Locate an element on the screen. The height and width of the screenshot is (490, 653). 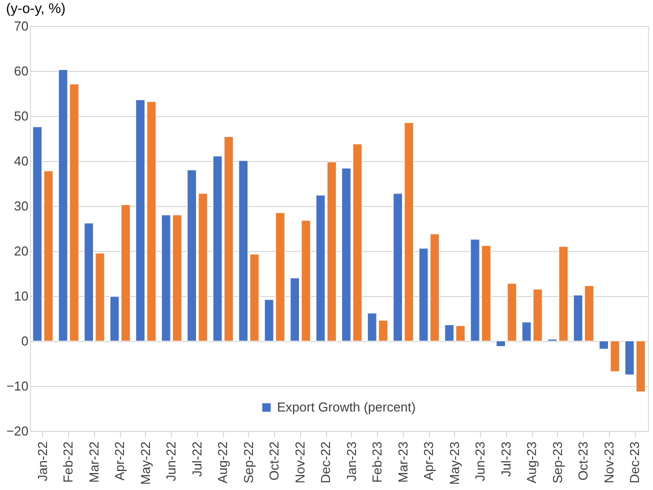
y-tick-label: 30 is located at coordinates (21, 206).